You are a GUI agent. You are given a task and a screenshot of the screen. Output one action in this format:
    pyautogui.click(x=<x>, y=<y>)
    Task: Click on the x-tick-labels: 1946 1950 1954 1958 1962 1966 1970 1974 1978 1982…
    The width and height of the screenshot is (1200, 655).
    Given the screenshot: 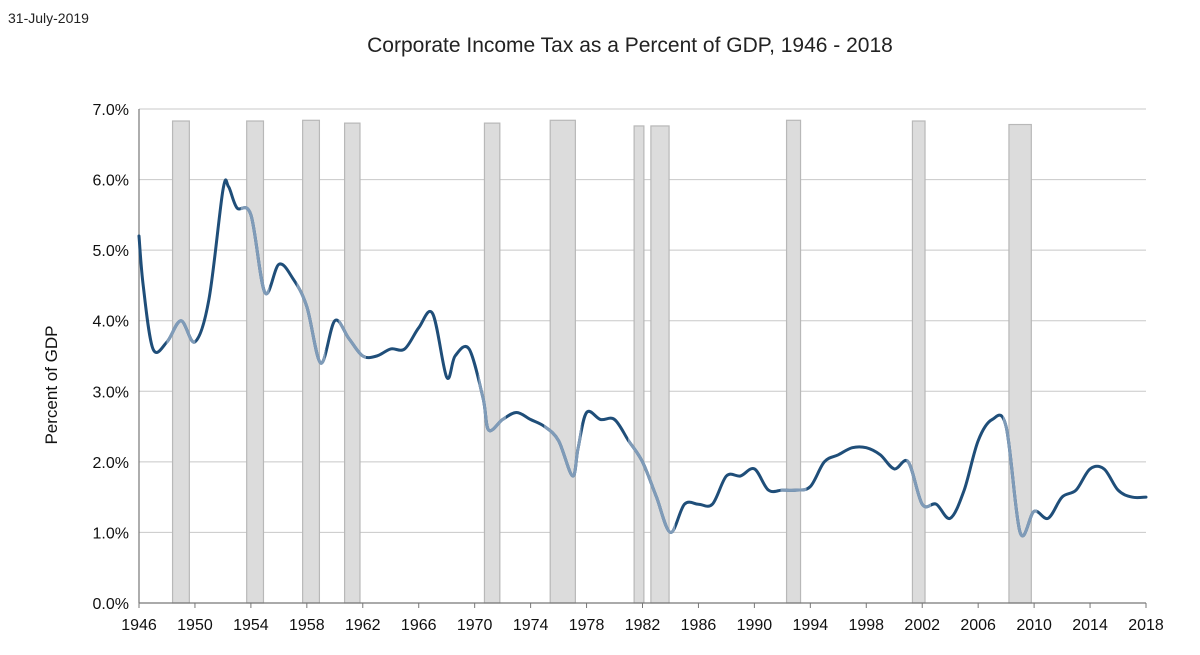 What is the action you would take?
    pyautogui.click(x=642, y=625)
    